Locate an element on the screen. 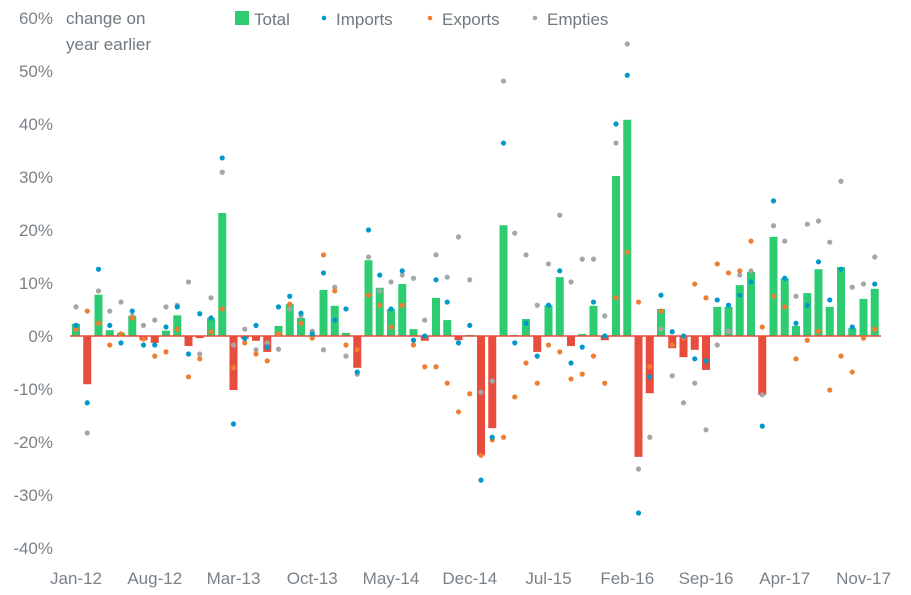  legend-marker-empties is located at coordinates (535, 18).